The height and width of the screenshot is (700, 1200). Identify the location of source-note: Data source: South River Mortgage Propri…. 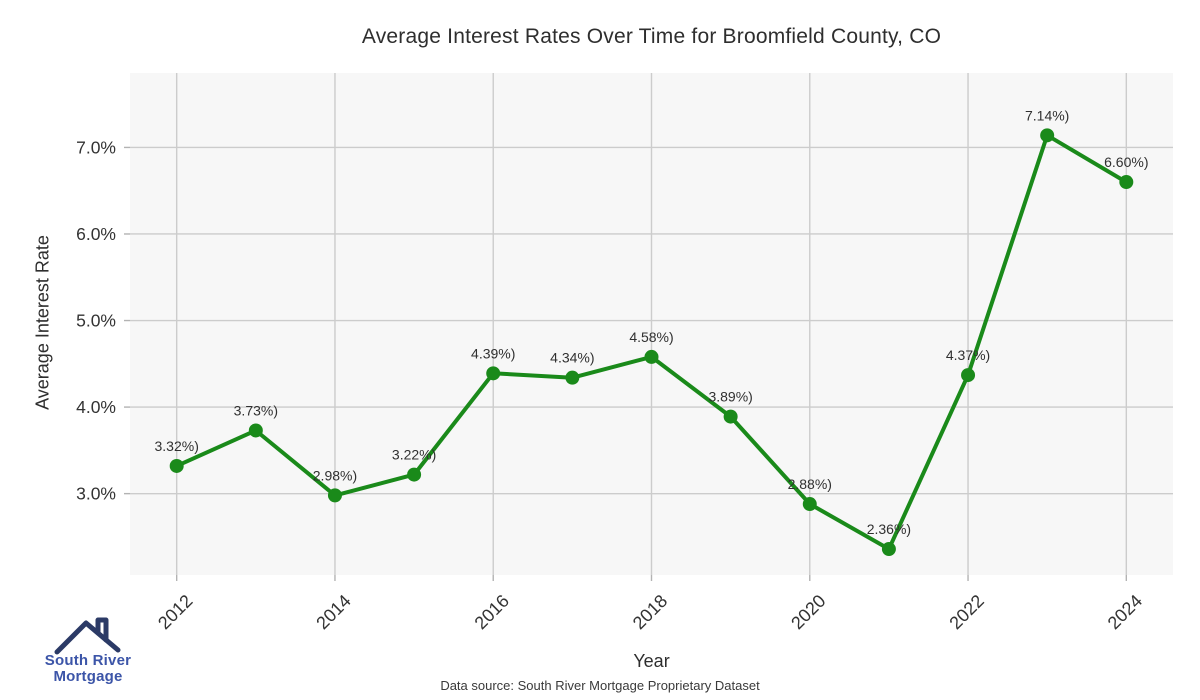
(600, 685).